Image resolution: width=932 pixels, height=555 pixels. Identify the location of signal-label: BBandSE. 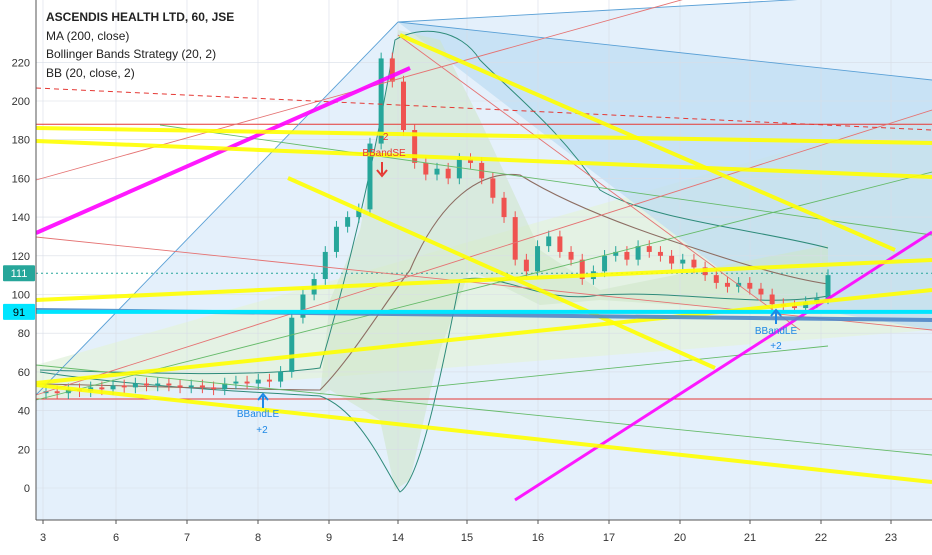
(384, 153).